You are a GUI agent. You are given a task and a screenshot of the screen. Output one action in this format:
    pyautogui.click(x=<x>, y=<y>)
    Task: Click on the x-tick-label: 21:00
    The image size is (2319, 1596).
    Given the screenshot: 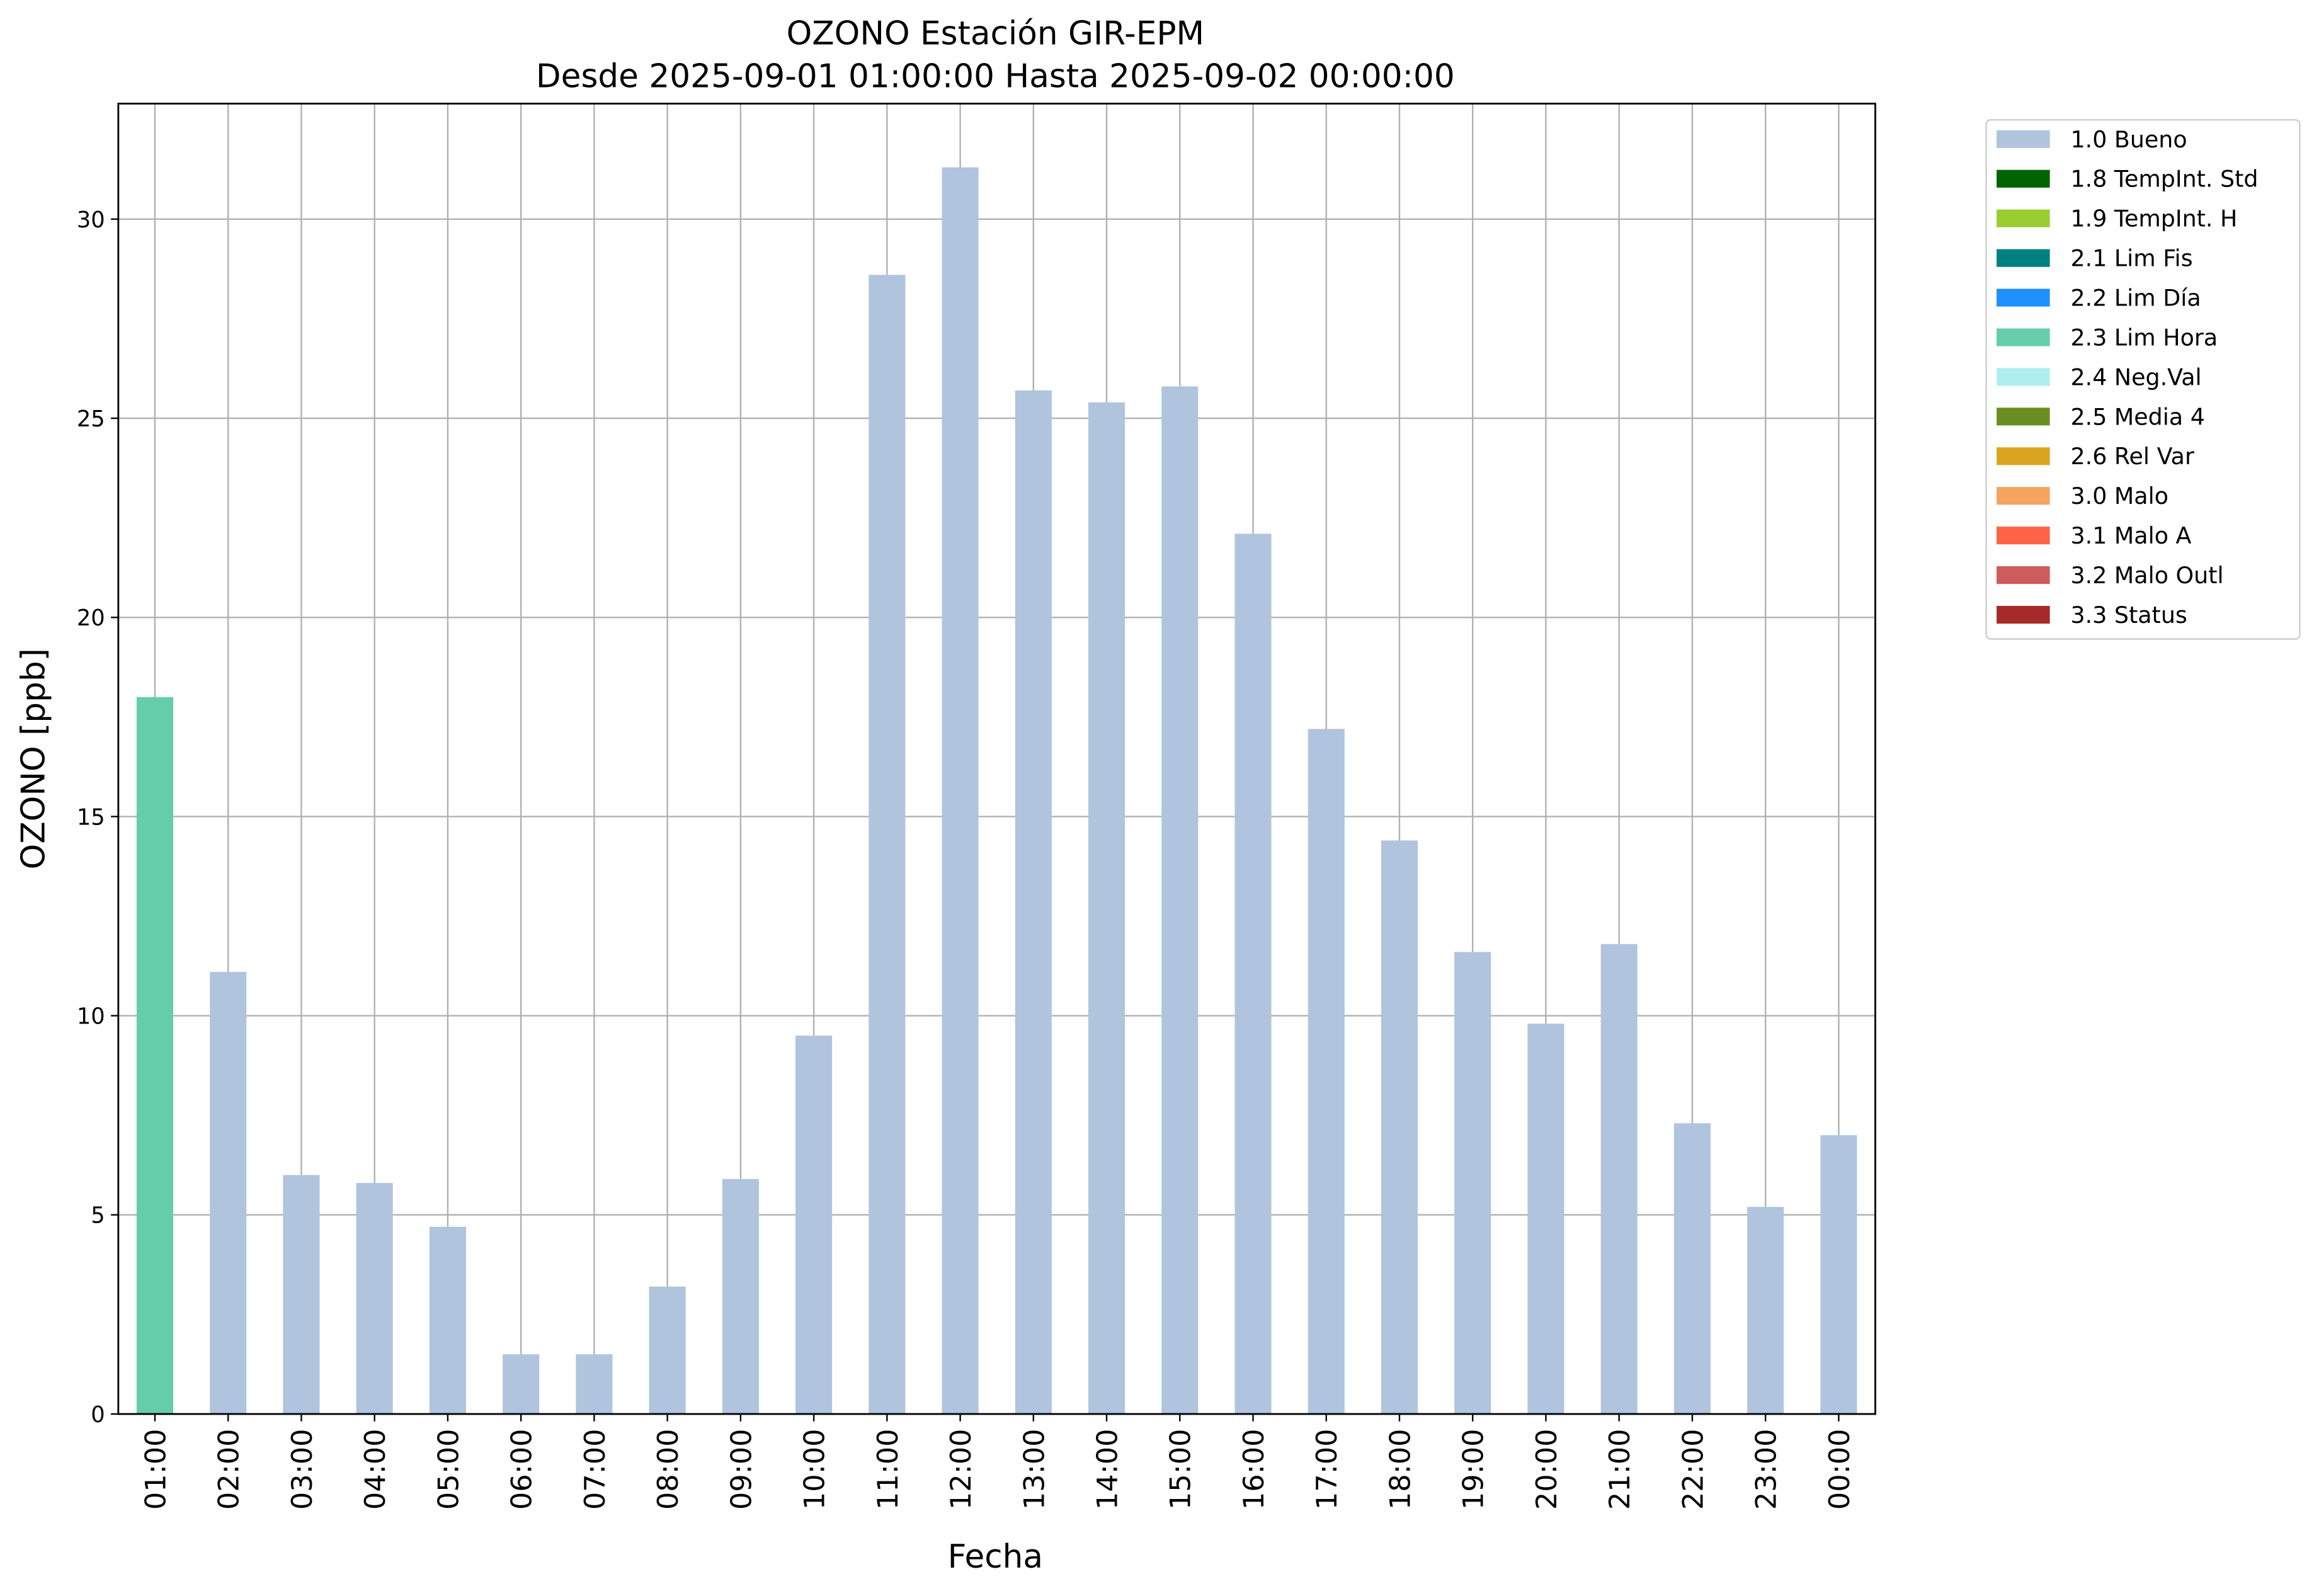 What is the action you would take?
    pyautogui.click(x=1620, y=1469)
    